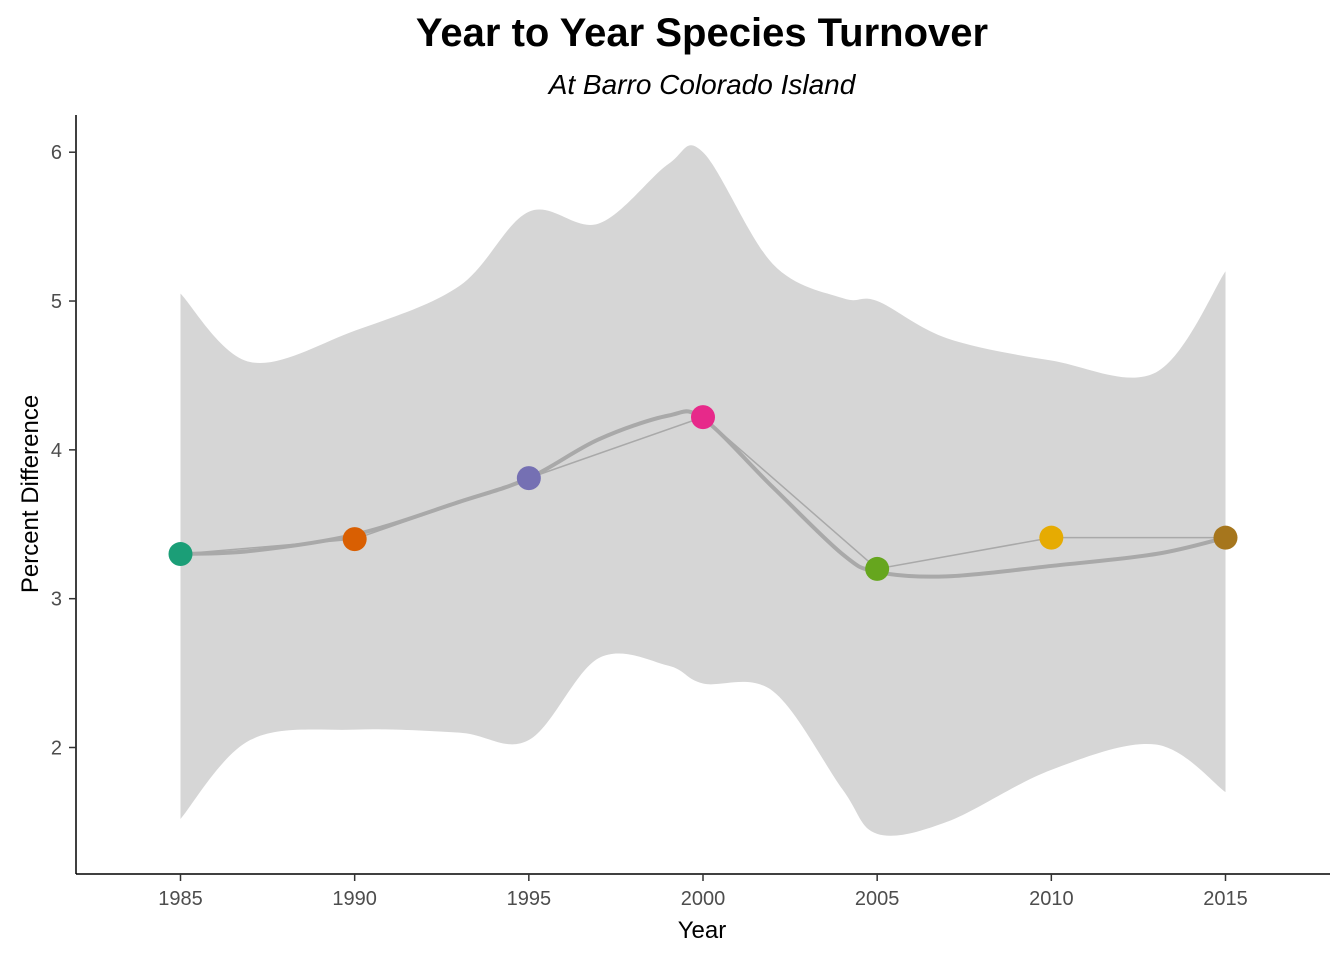  What do you see at coordinates (529, 899) in the screenshot?
I see `x-tick-label: 1995` at bounding box center [529, 899].